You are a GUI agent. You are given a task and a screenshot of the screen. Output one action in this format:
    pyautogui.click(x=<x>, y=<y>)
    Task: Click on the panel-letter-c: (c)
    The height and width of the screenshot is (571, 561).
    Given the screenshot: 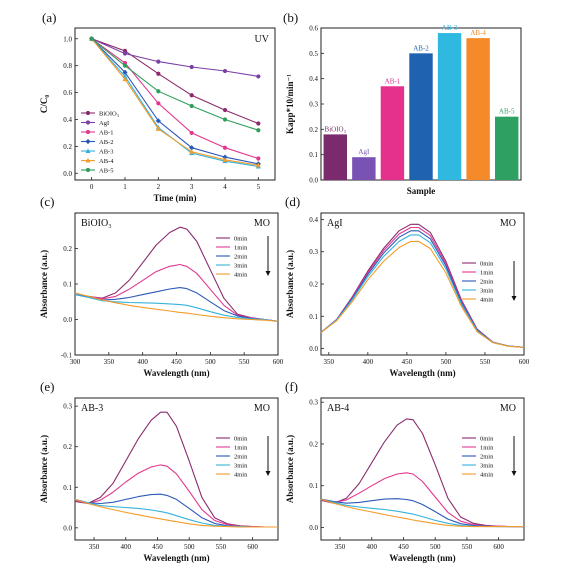 What is the action you would take?
    pyautogui.click(x=47, y=201)
    